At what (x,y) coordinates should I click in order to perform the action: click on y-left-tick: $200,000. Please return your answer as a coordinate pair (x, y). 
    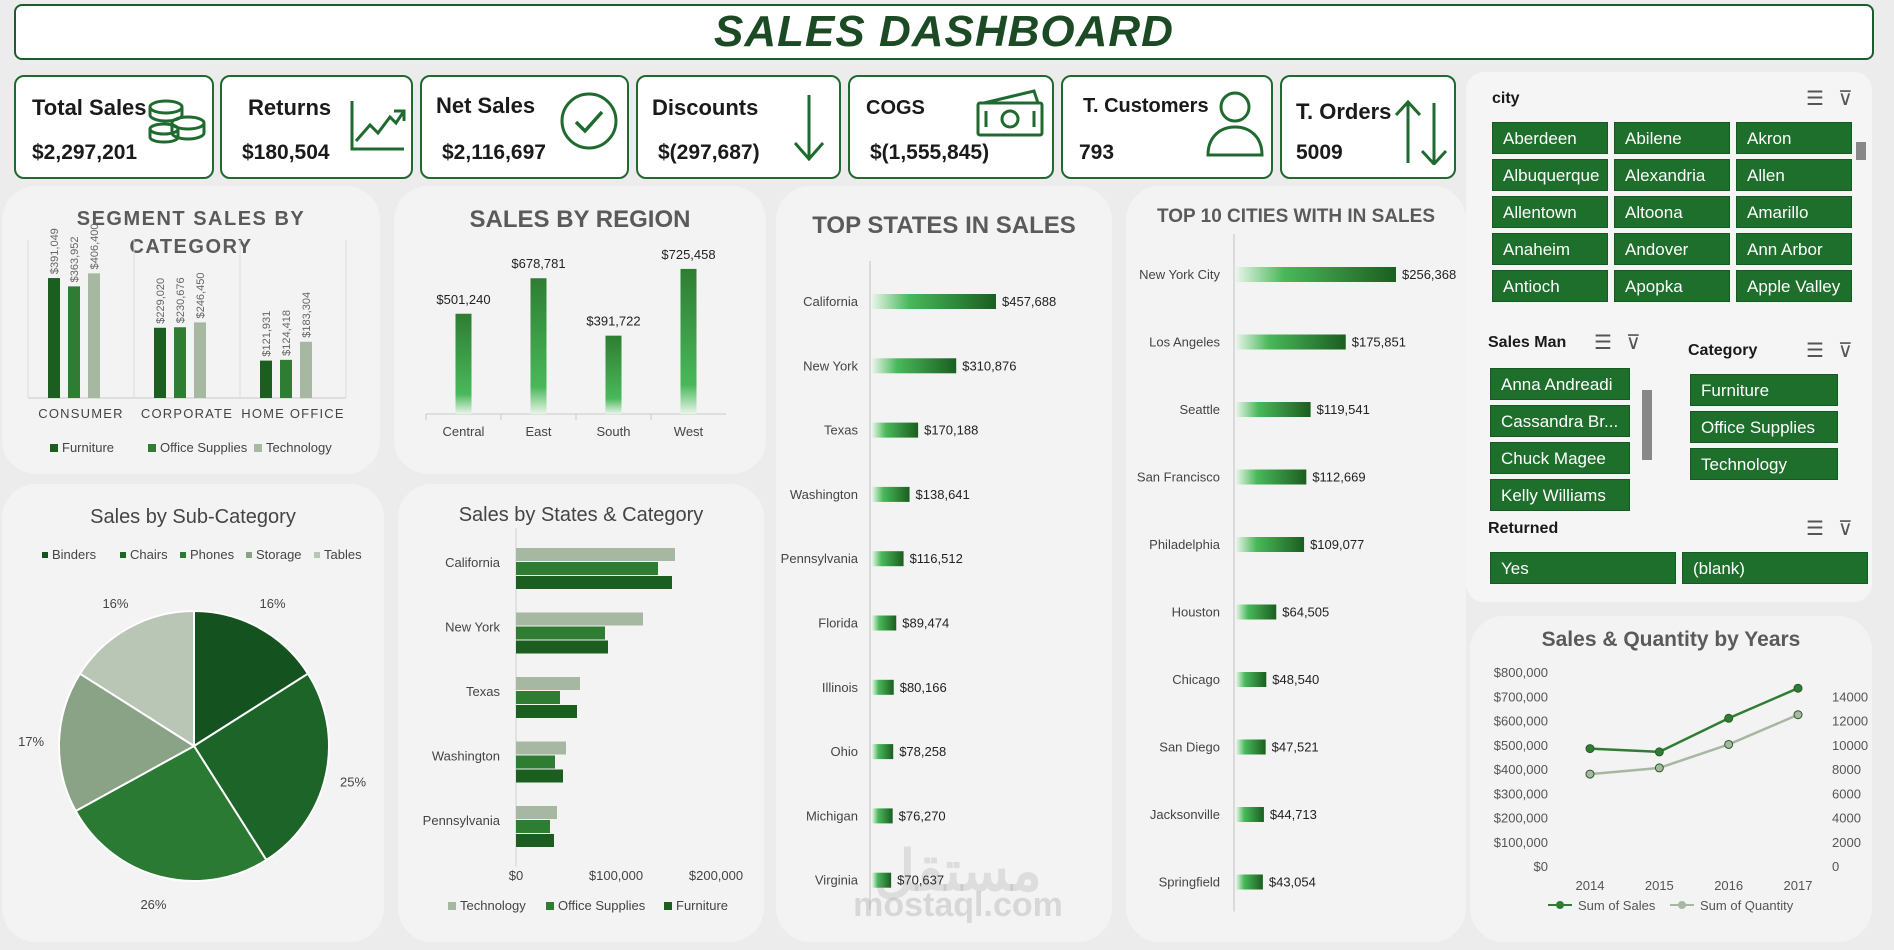
    Looking at the image, I should click on (1521, 818).